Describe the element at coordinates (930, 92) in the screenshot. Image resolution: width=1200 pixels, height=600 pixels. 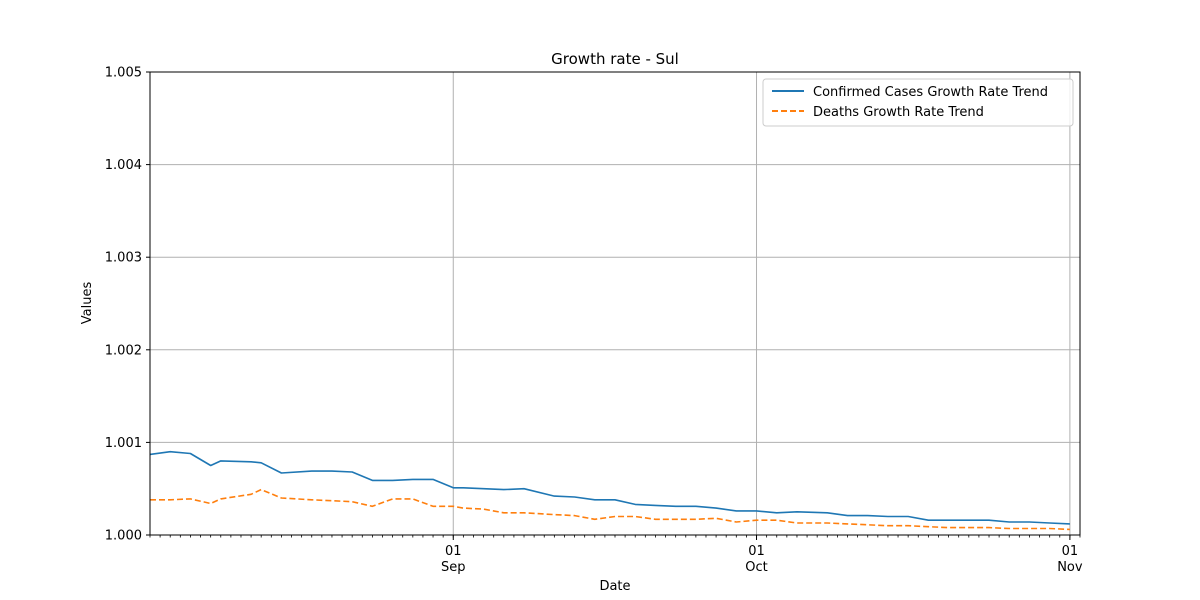
I see `legend-label-confirmed: Confirmed Cases Growth Rate Trend` at that location.